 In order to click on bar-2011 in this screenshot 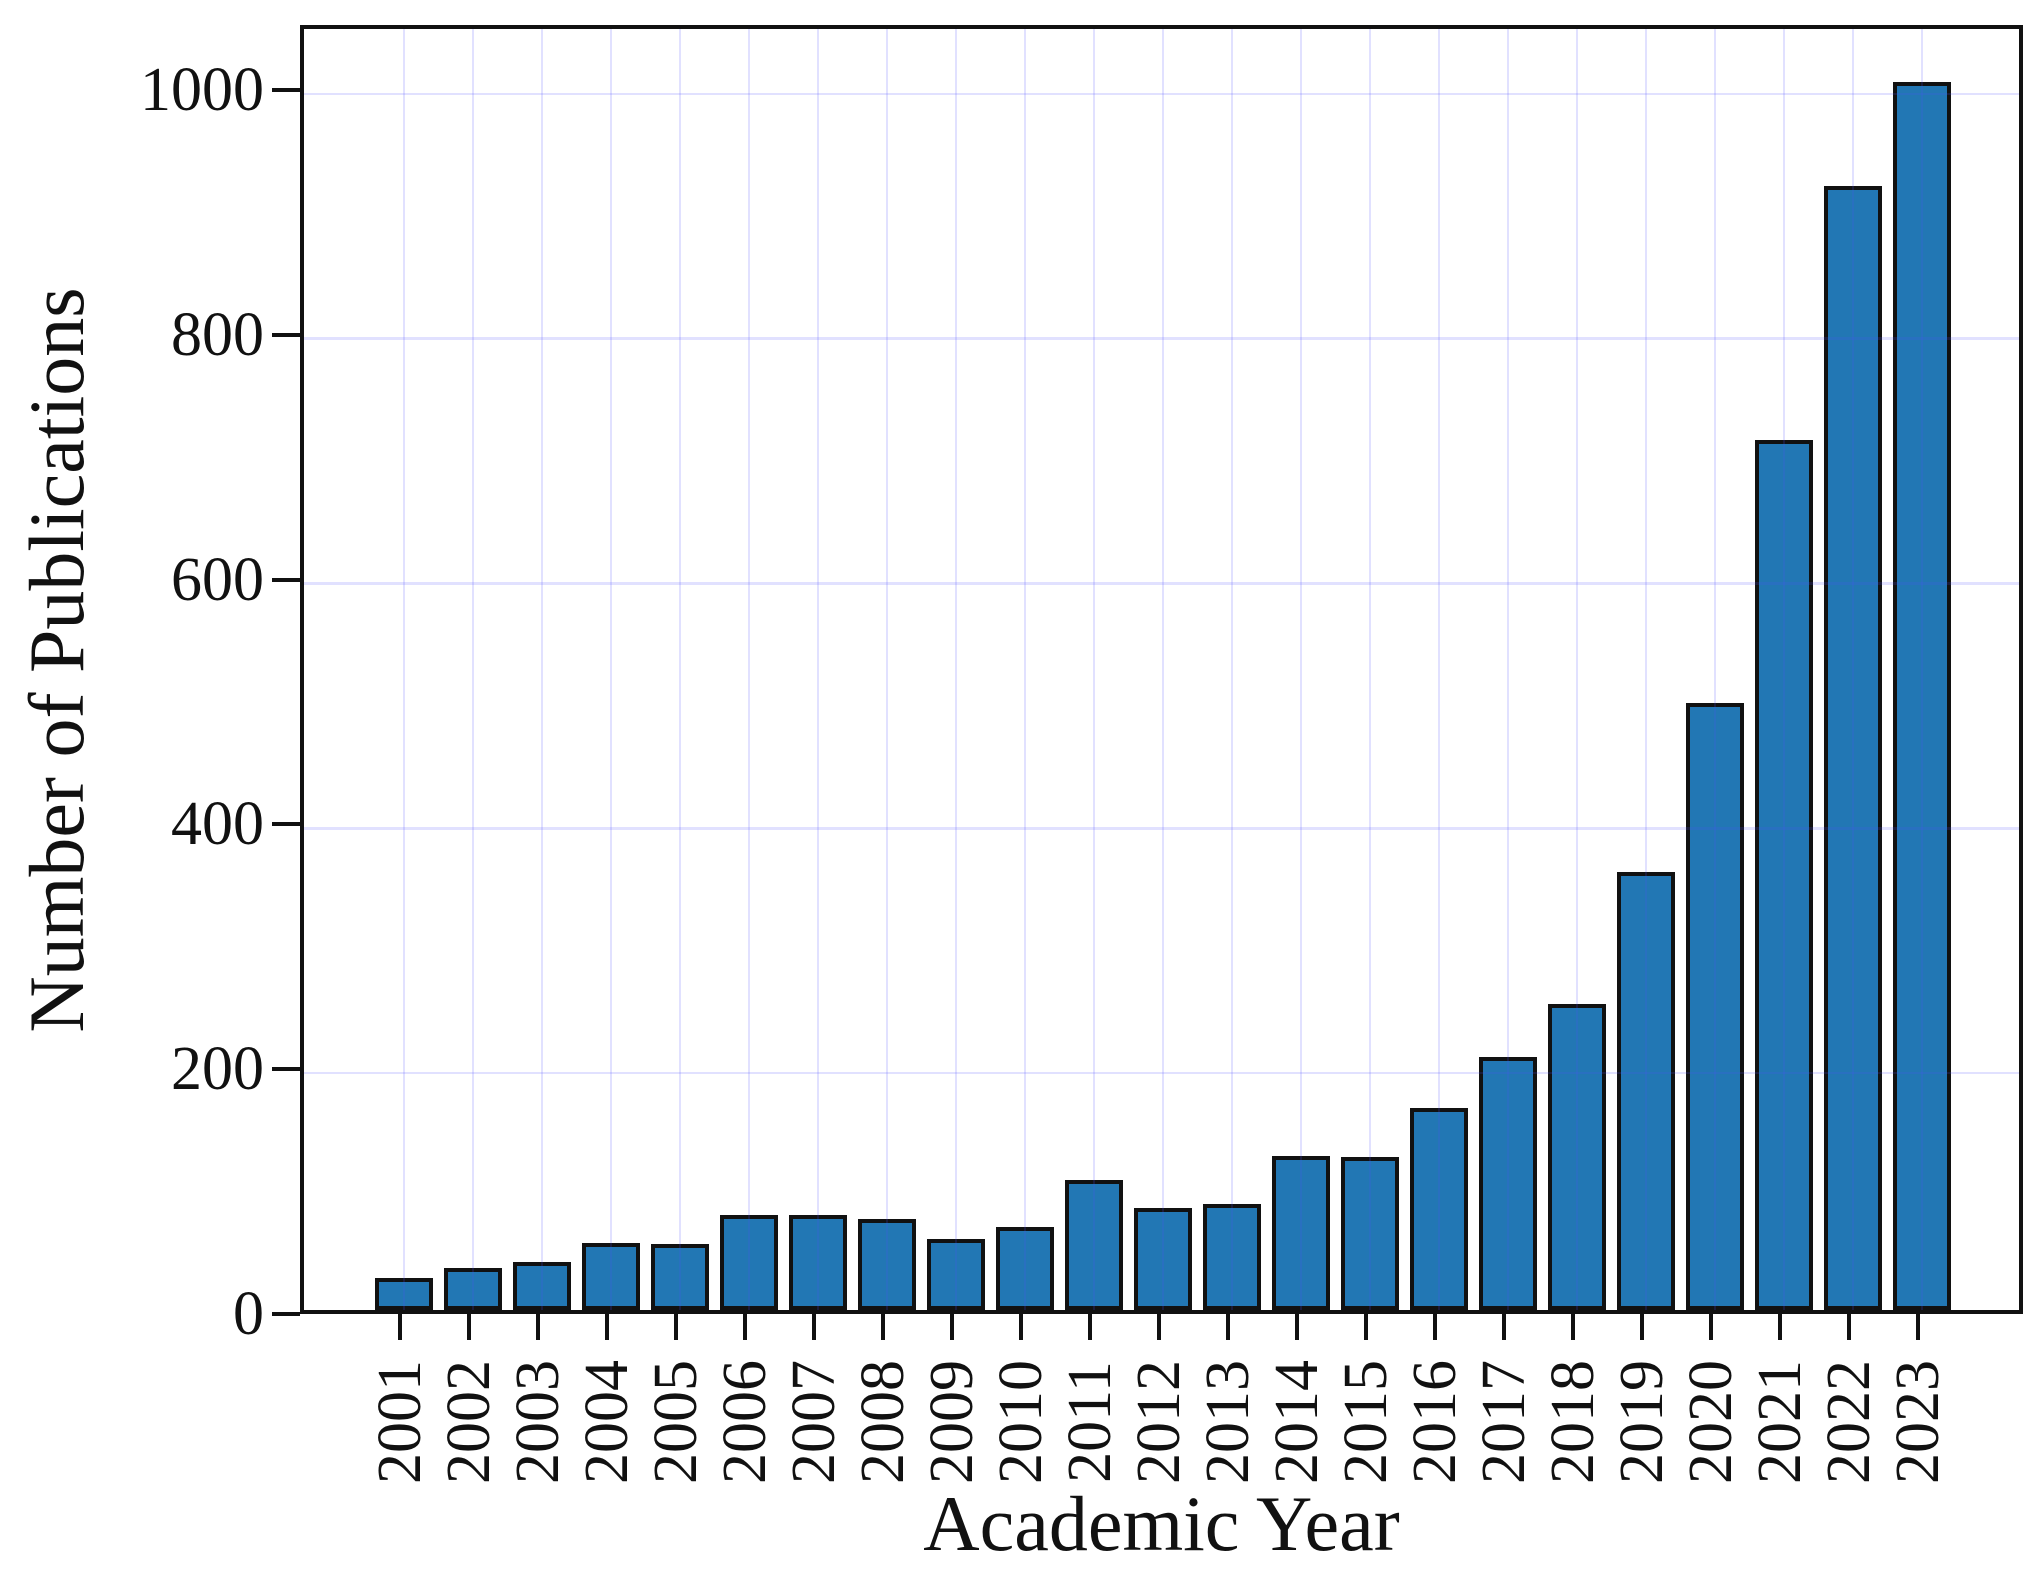, I will do `click(1094, 1245)`.